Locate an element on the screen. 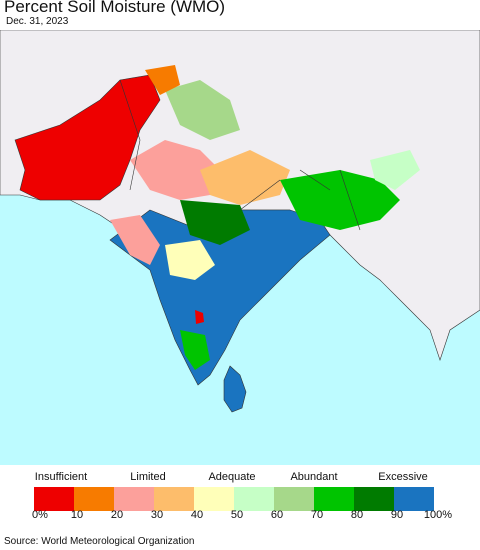  south-green is located at coordinates (195, 350).